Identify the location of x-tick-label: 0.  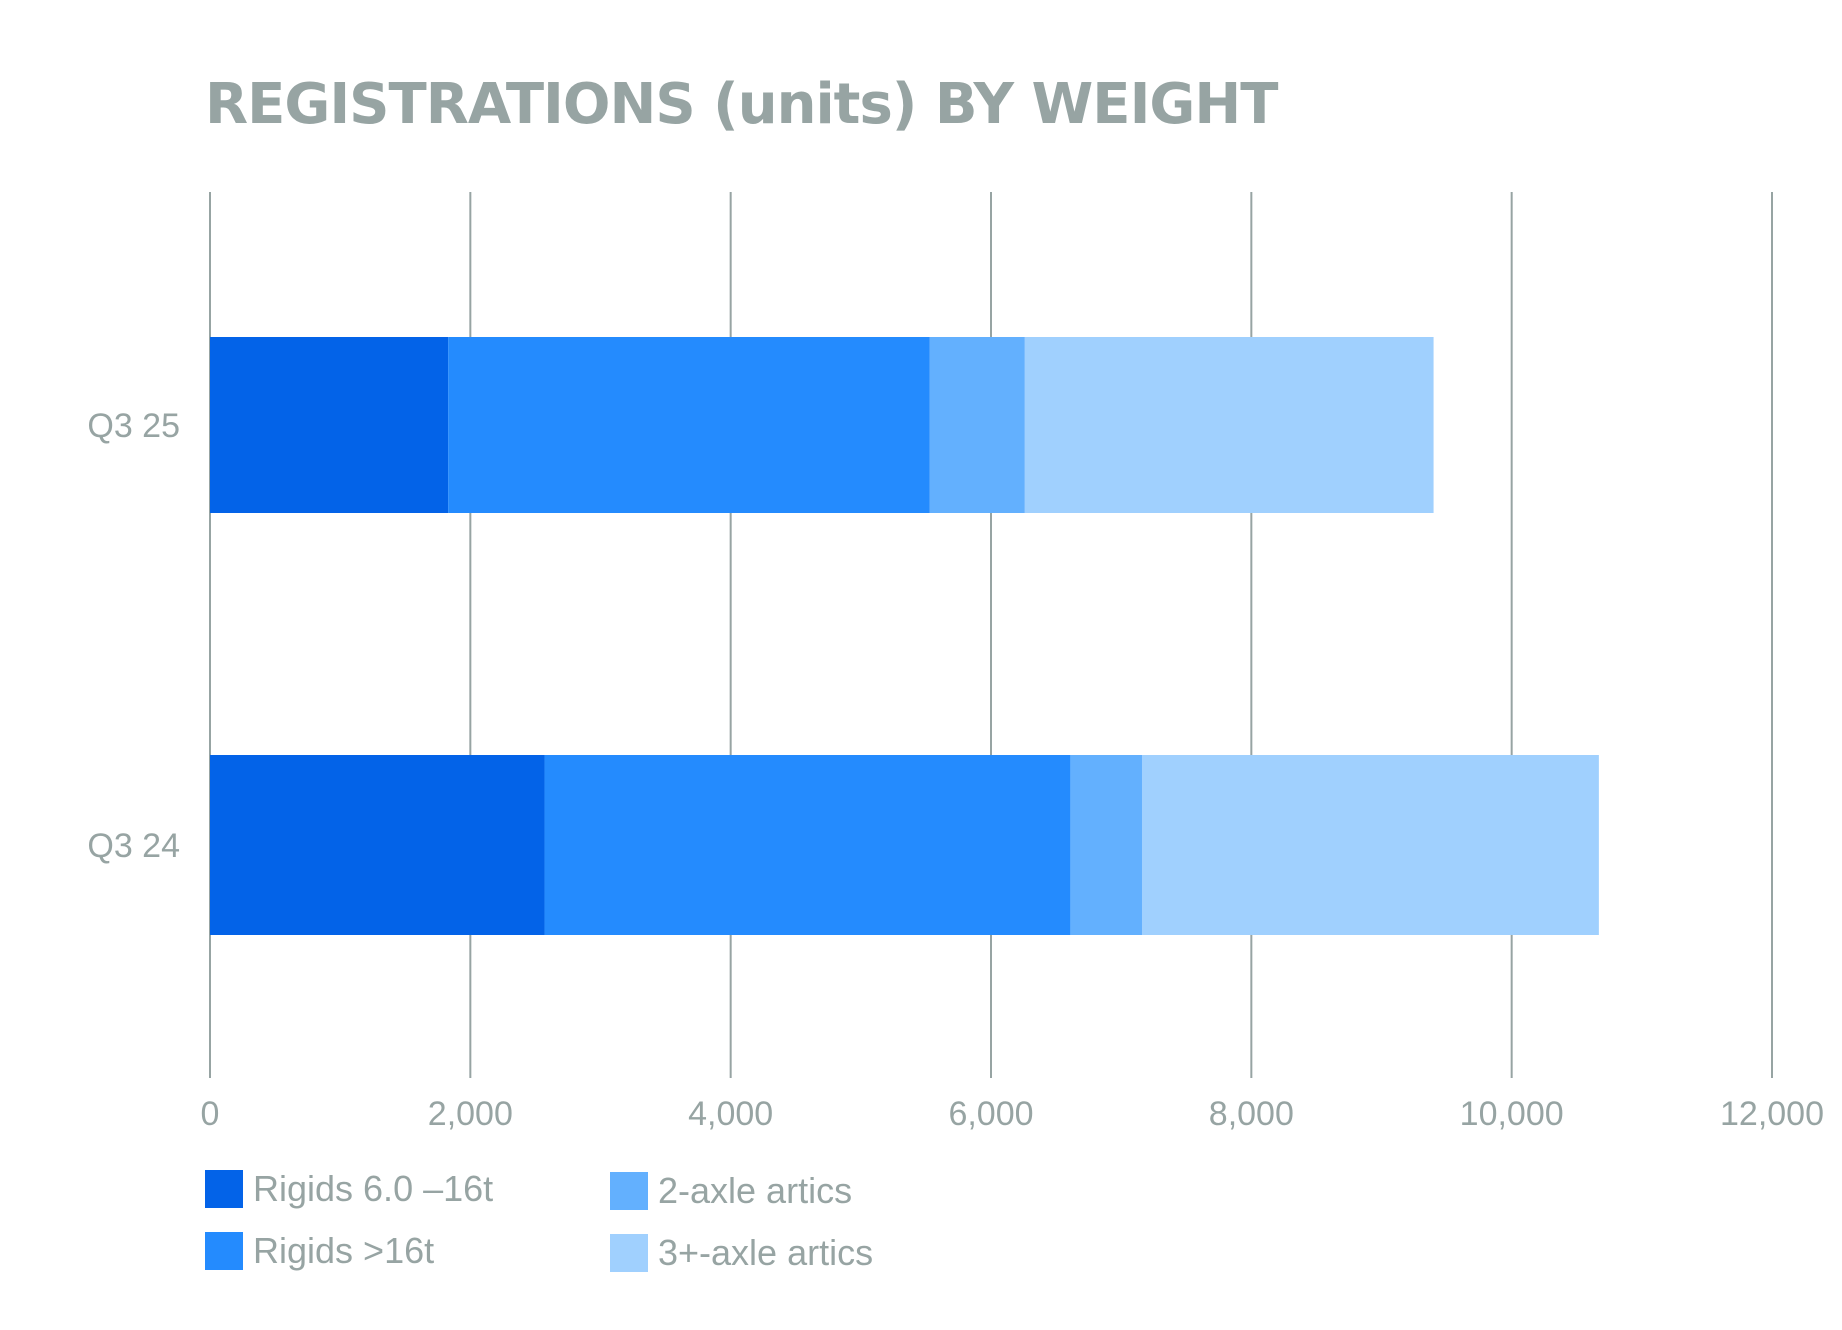
(210, 1114).